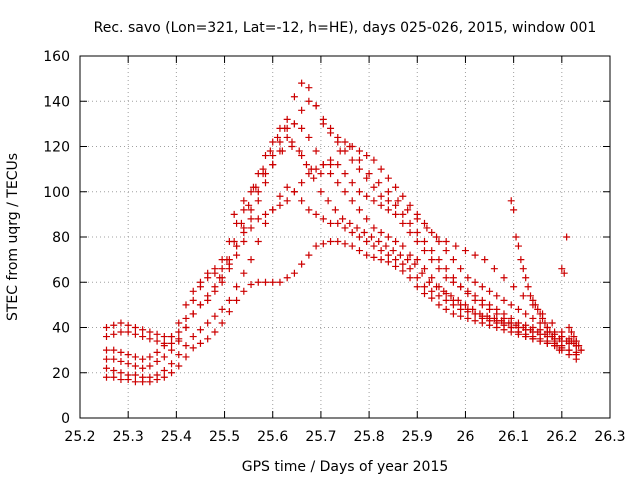 The height and width of the screenshot is (480, 640). What do you see at coordinates (609, 437) in the screenshot?
I see `x-tick-label: 26.3` at bounding box center [609, 437].